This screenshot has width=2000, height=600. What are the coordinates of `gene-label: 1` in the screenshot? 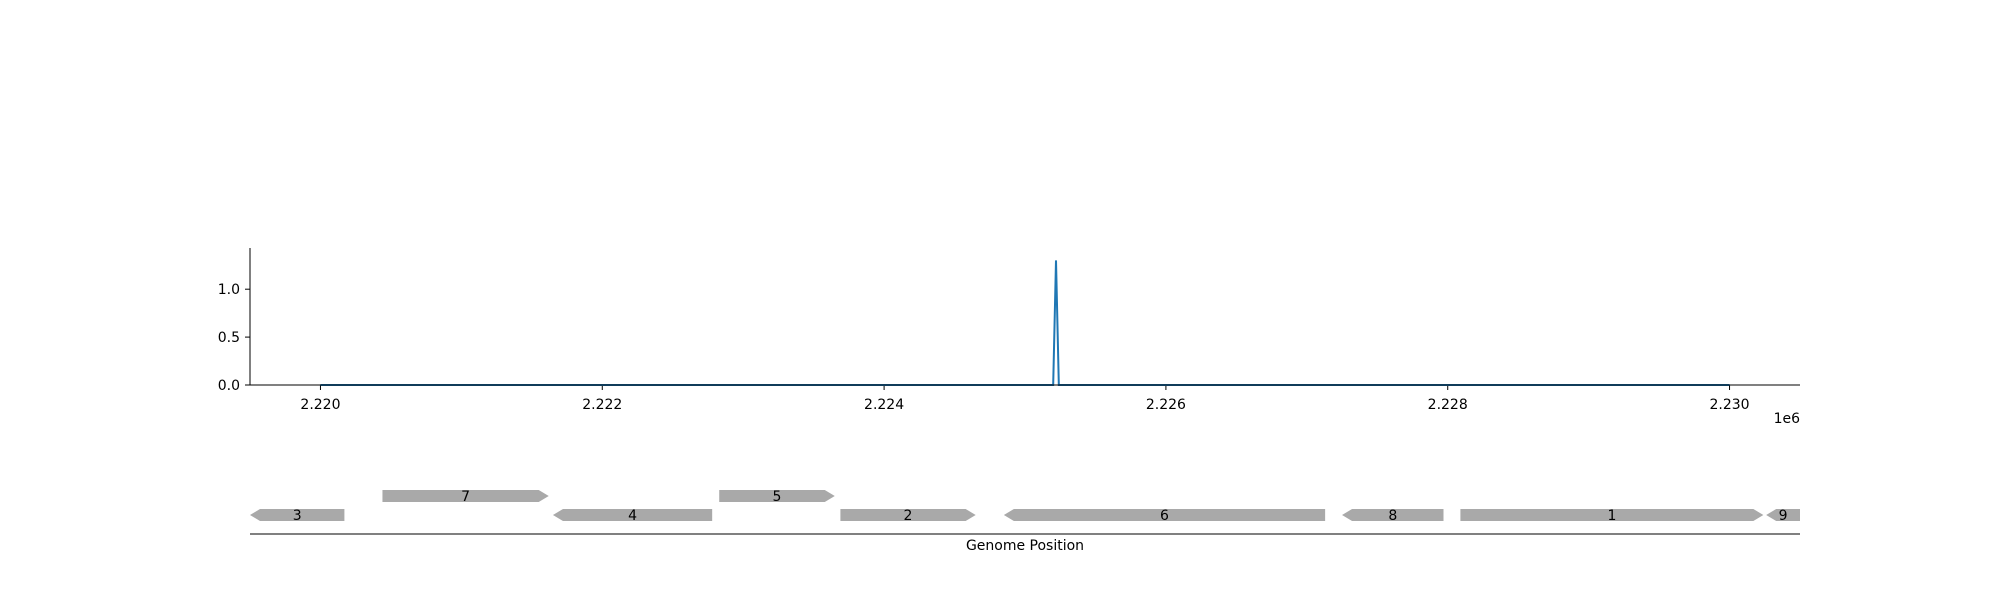 It's located at (1611, 516).